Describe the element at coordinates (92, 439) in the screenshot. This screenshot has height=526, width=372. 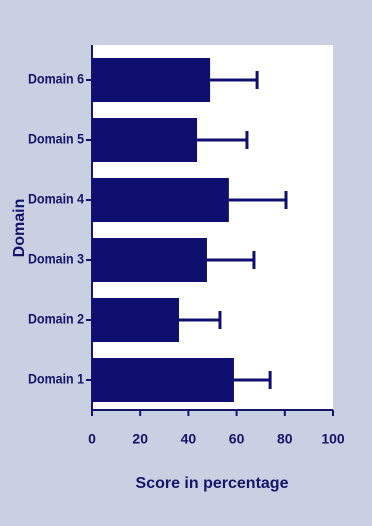
I see `x-tick-label: 0` at that location.